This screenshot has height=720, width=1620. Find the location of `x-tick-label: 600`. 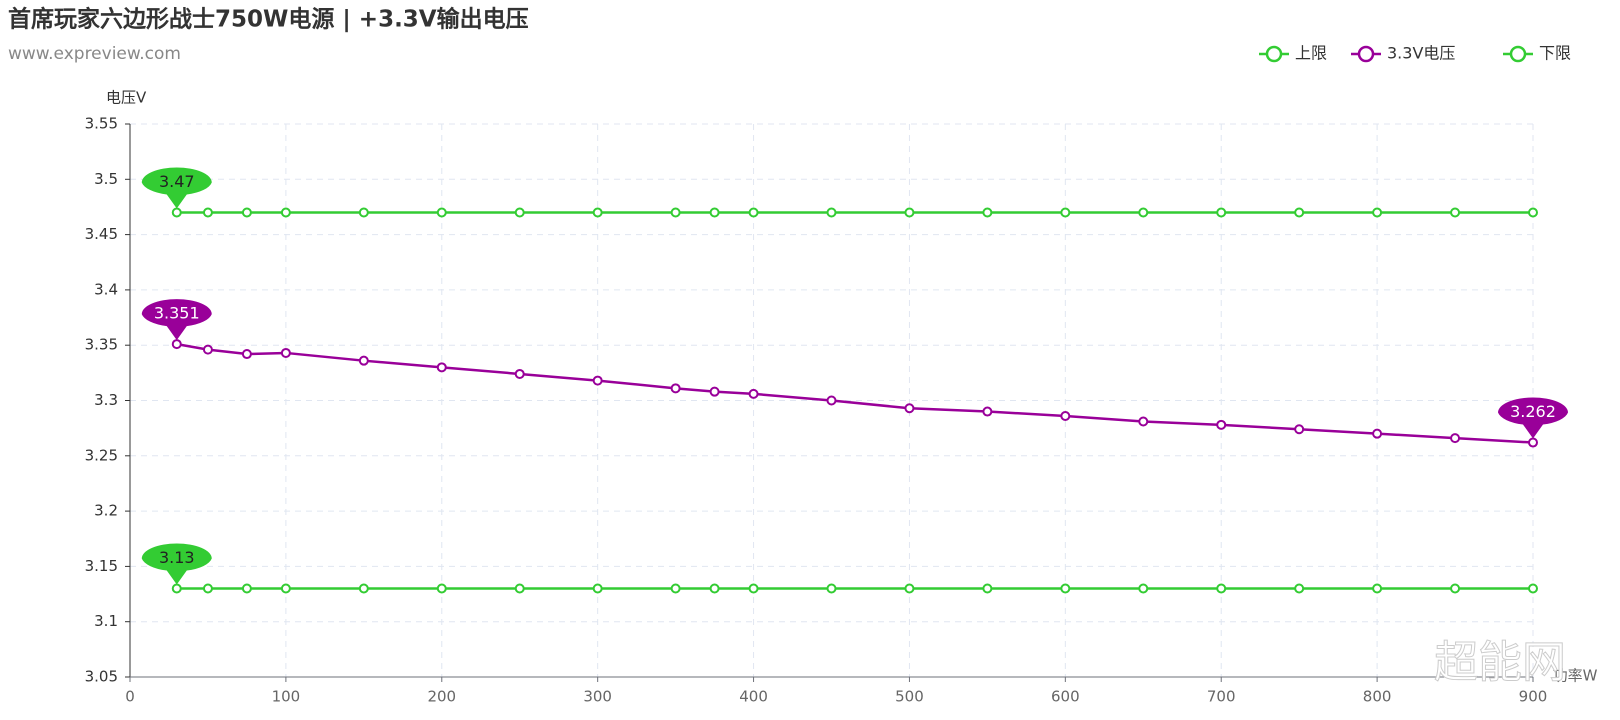

x-tick-label: 600 is located at coordinates (1065, 697).